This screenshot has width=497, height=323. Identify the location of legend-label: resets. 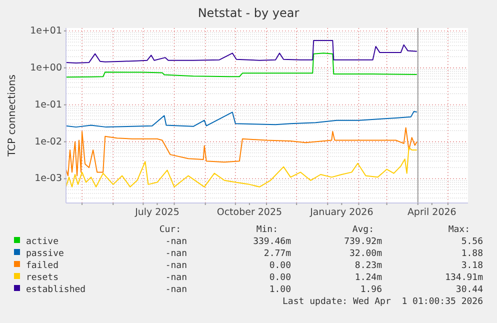
(42, 278).